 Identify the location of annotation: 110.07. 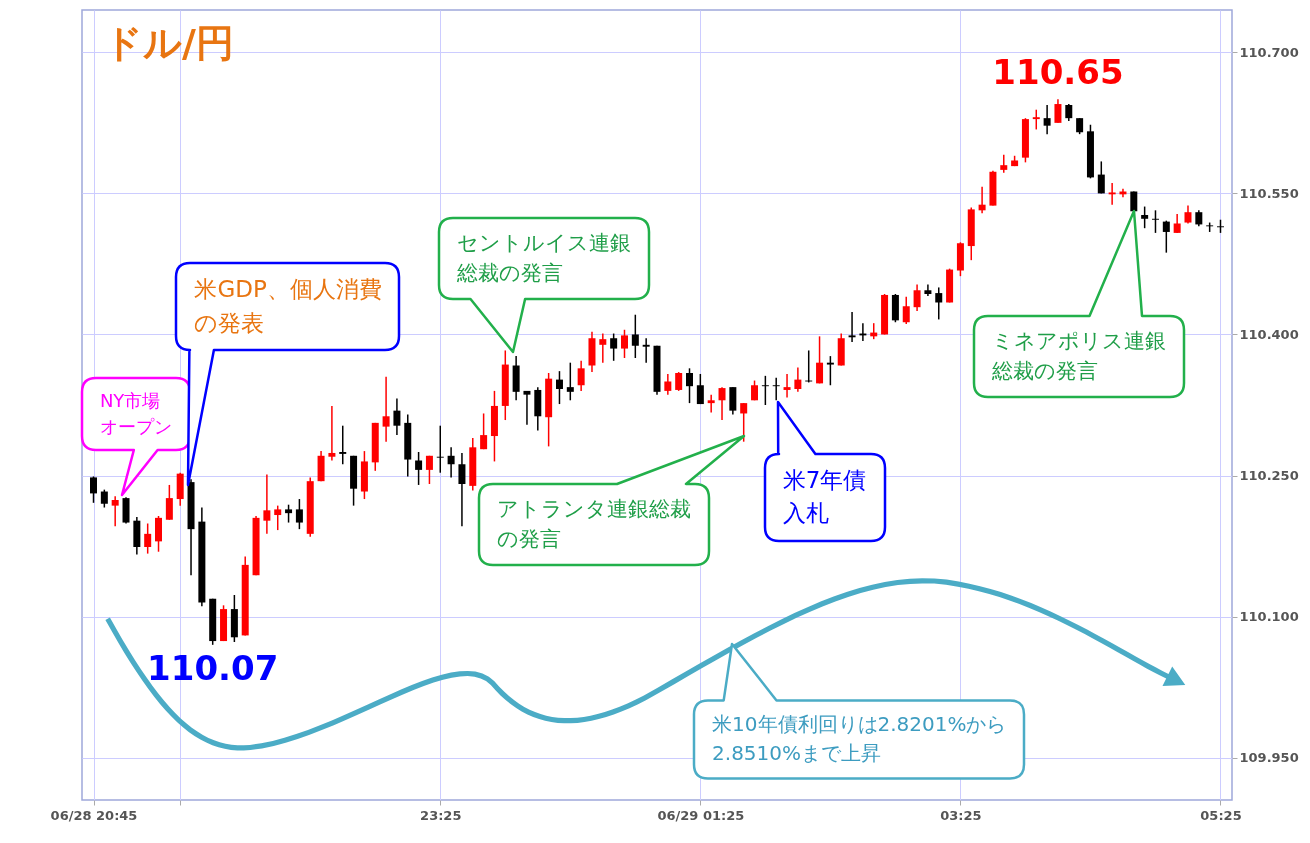
(213, 667).